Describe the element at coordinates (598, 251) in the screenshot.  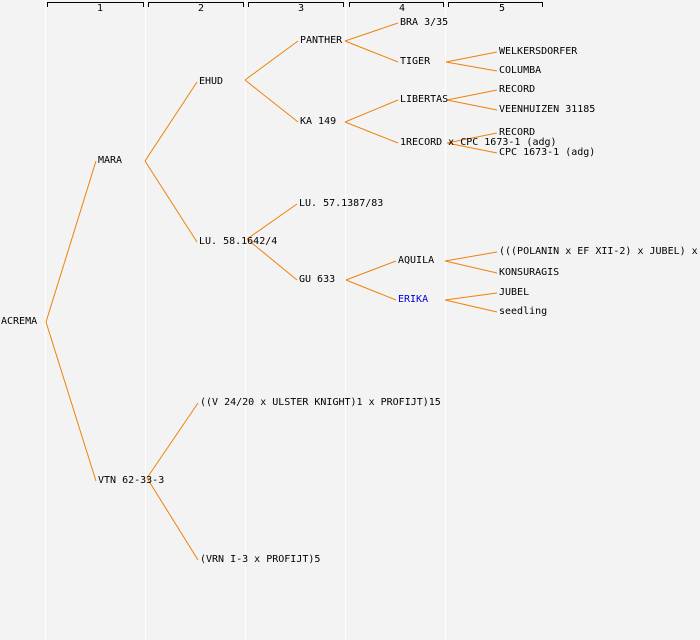
I see `tree-node-polanin-cross: (((POLANIN x EF XII-2) x JUBEL) x` at that location.